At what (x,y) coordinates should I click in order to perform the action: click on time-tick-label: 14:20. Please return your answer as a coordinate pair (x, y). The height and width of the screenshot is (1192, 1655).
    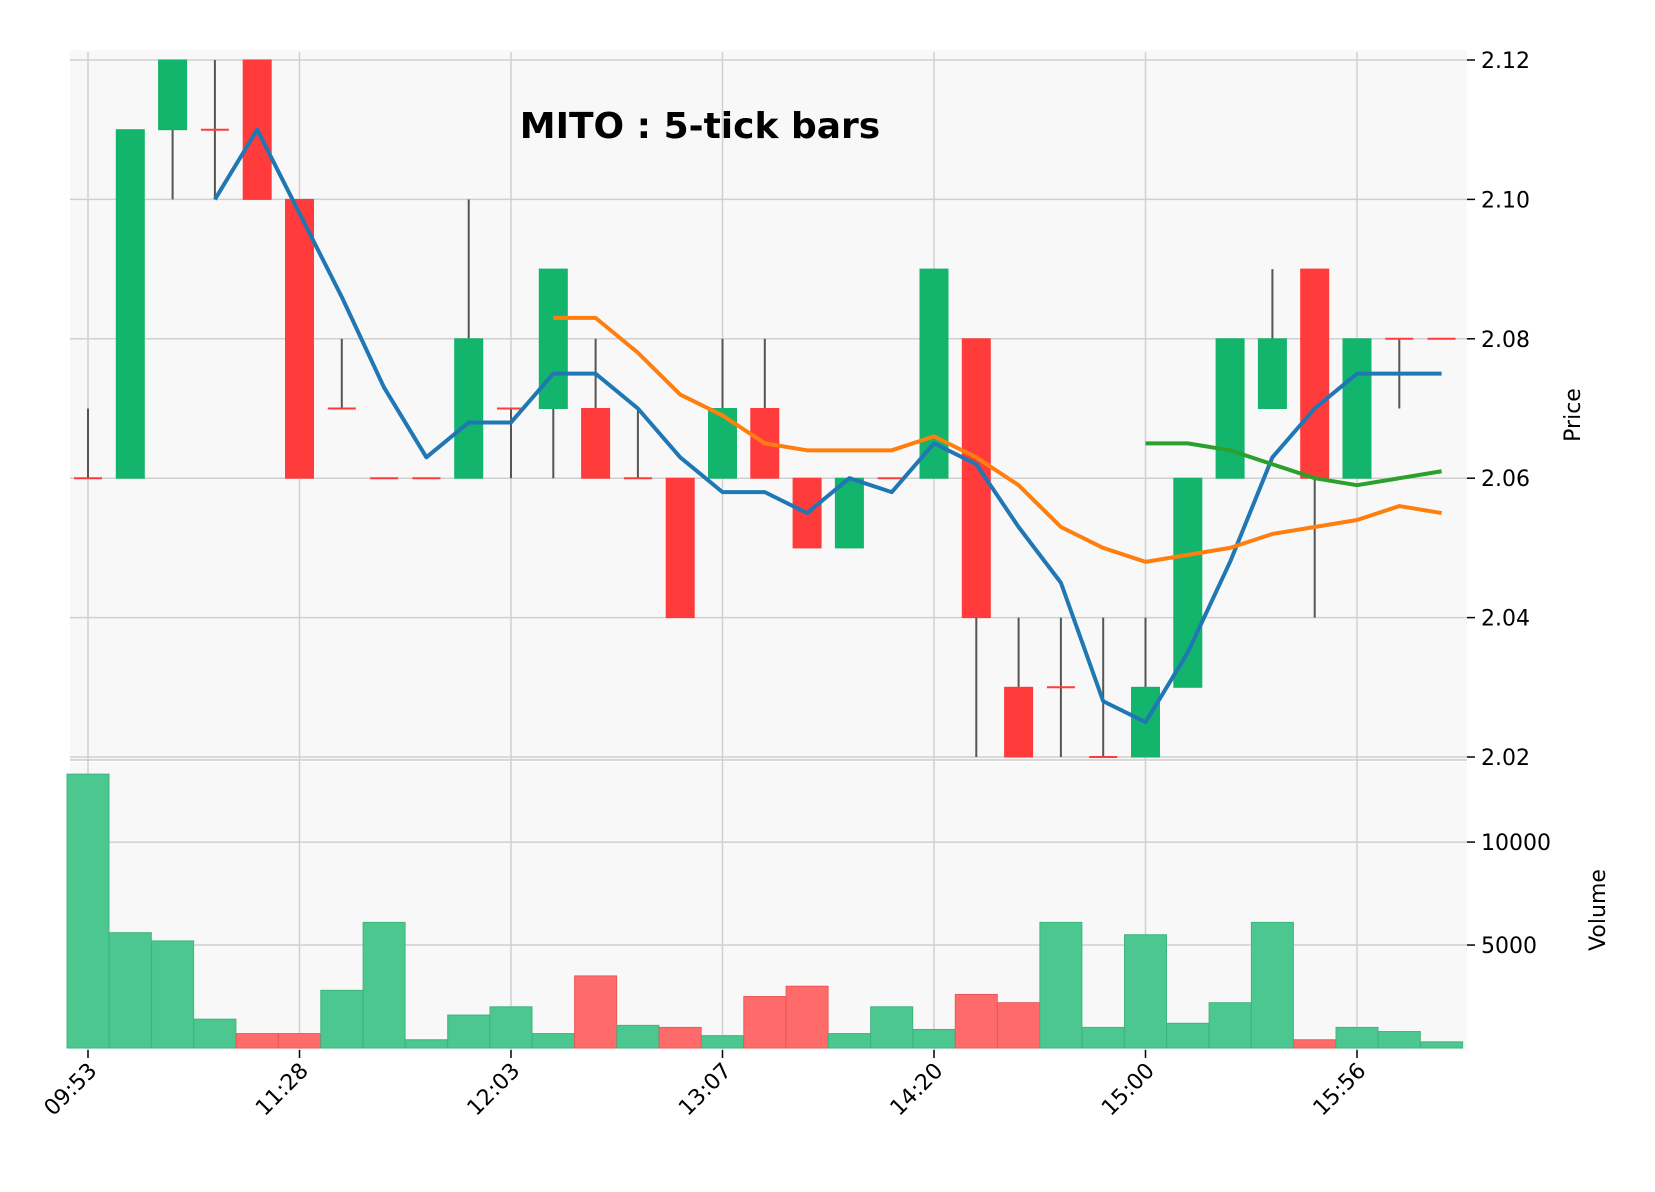
    Looking at the image, I should click on (917, 1090).